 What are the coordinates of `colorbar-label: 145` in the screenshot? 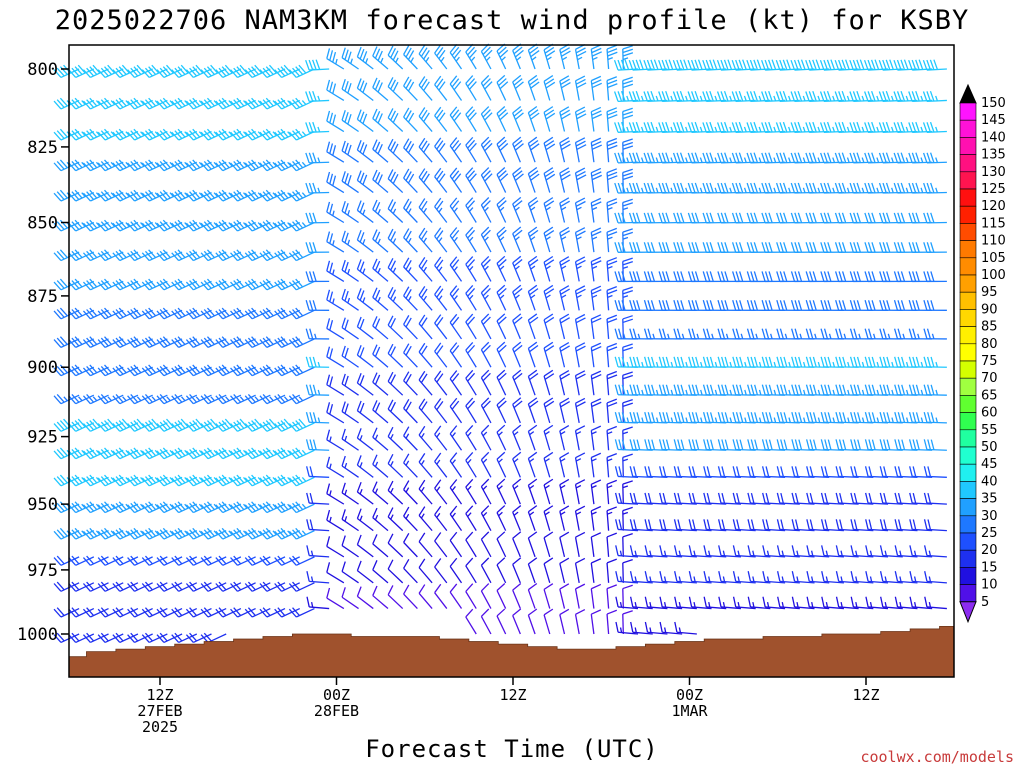 It's located at (993, 120).